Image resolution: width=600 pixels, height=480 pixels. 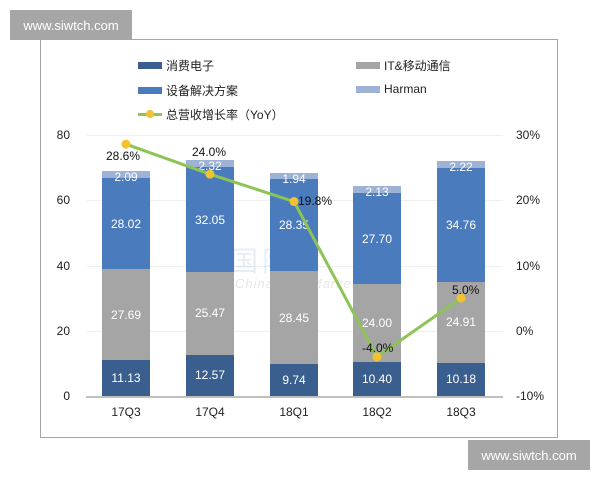 I want to click on left-axis-tick: 80, so click(x=63, y=135).